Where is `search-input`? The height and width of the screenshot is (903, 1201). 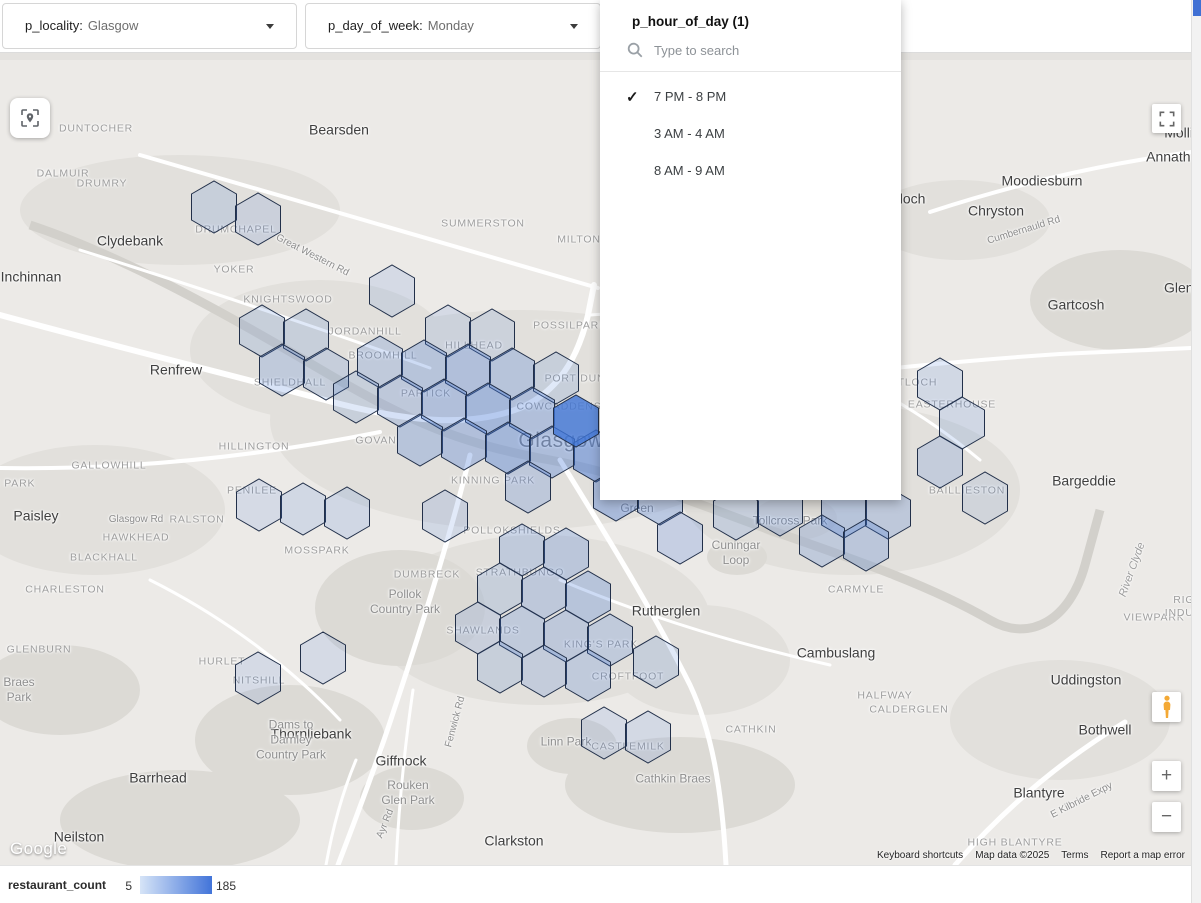
search-input is located at coordinates (759, 50).